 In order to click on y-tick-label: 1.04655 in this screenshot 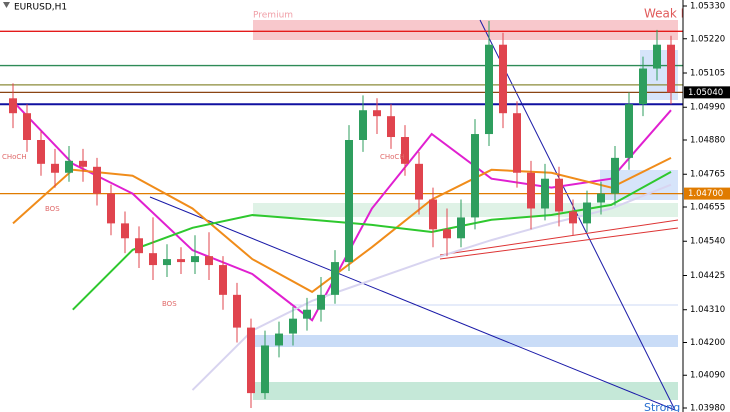, I will do `click(707, 208)`.